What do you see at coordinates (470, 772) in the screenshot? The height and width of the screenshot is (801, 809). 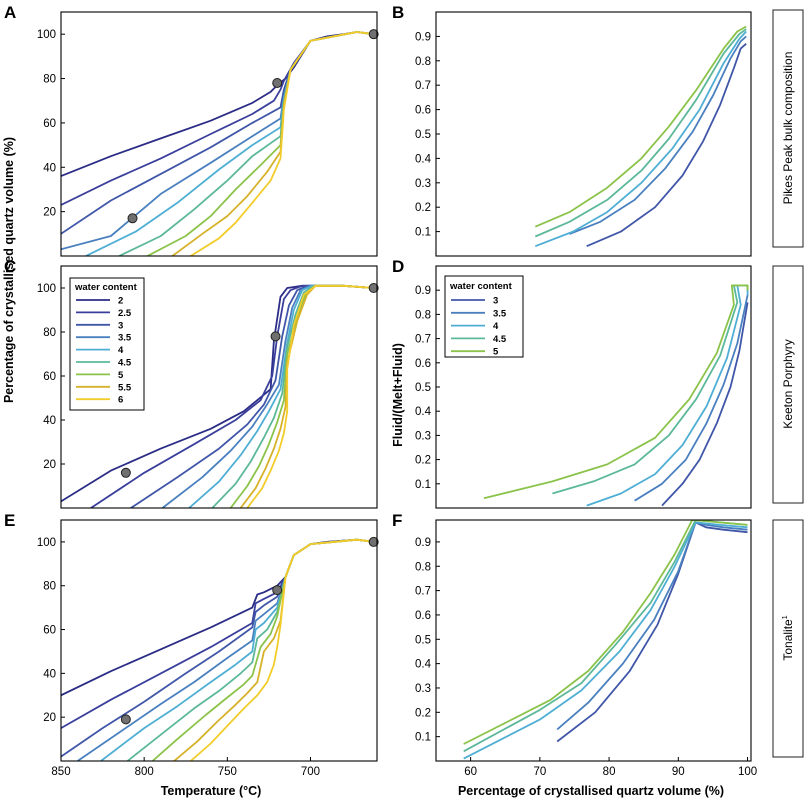 I see `x-tick-label: 60` at bounding box center [470, 772].